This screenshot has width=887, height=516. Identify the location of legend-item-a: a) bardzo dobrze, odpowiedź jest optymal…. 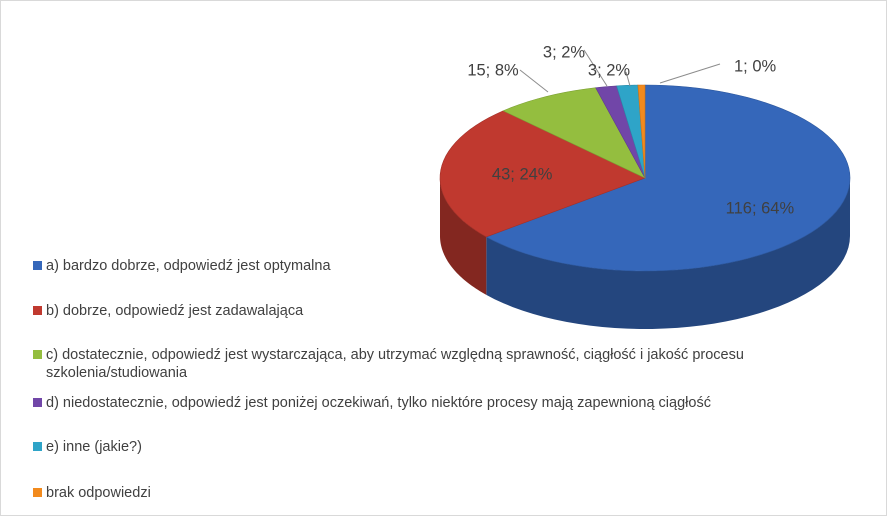
(428, 266).